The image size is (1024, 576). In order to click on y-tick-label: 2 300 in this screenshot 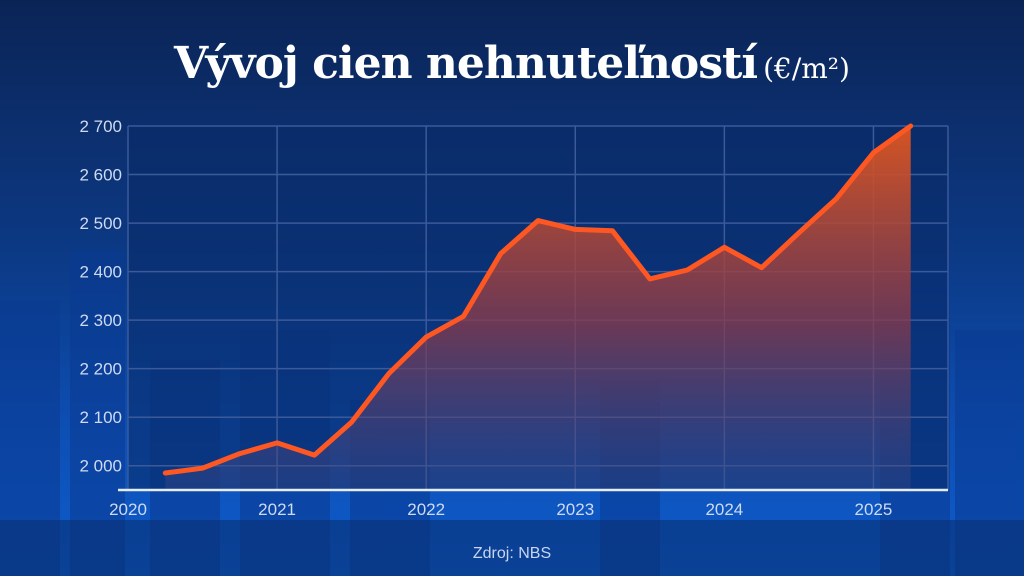, I will do `click(100, 320)`.